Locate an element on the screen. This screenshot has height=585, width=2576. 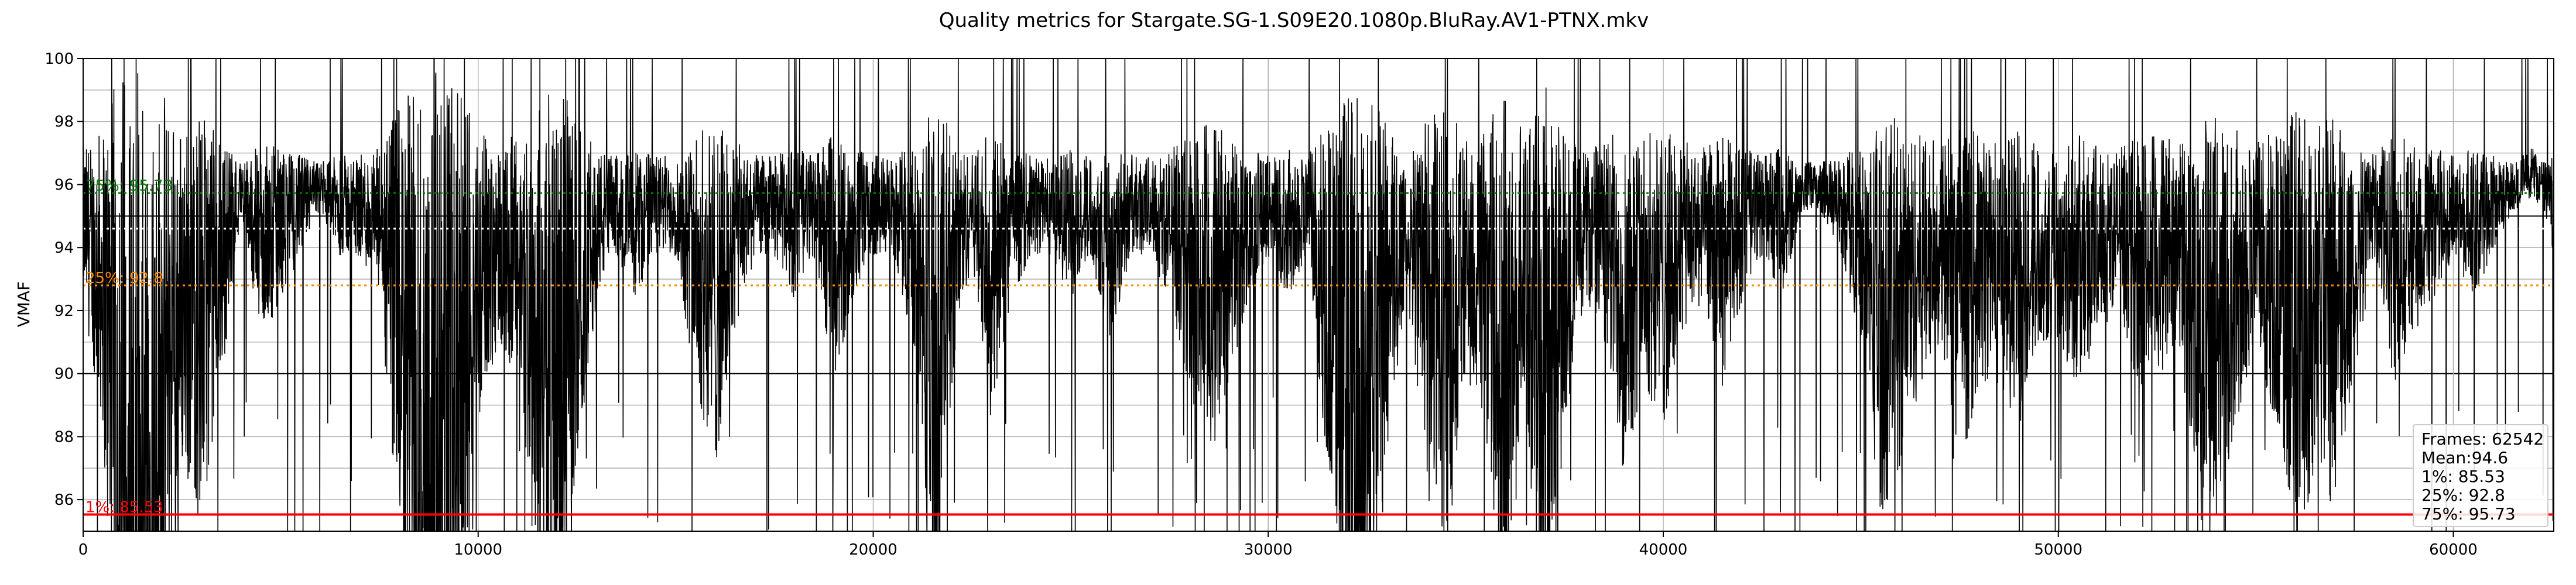
stat-frames: Frames: 62542 is located at coordinates (2482, 439).